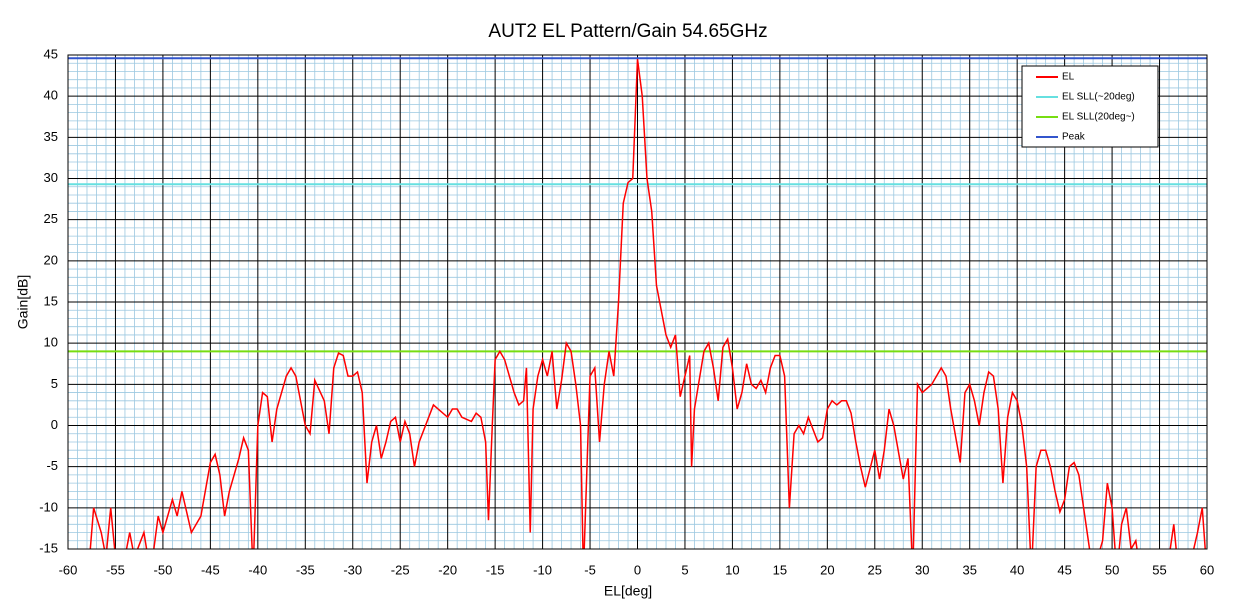 The width and height of the screenshot is (1251, 613). I want to click on x-tick-label: -25, so click(400, 569).